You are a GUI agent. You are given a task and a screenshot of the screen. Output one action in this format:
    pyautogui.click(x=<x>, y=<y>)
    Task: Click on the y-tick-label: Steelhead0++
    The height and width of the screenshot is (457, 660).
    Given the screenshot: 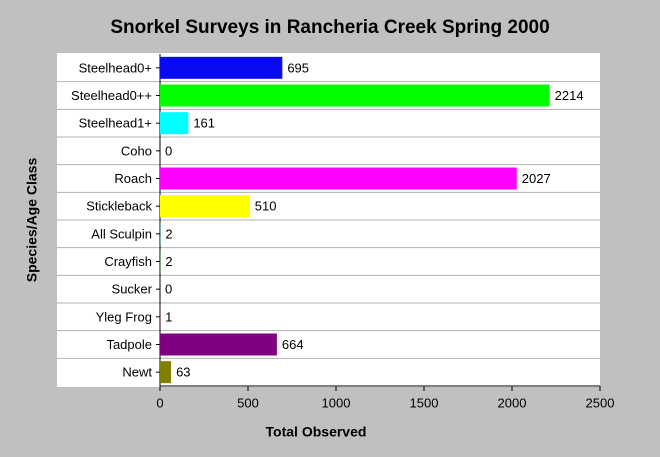 What is the action you would take?
    pyautogui.click(x=111, y=95)
    